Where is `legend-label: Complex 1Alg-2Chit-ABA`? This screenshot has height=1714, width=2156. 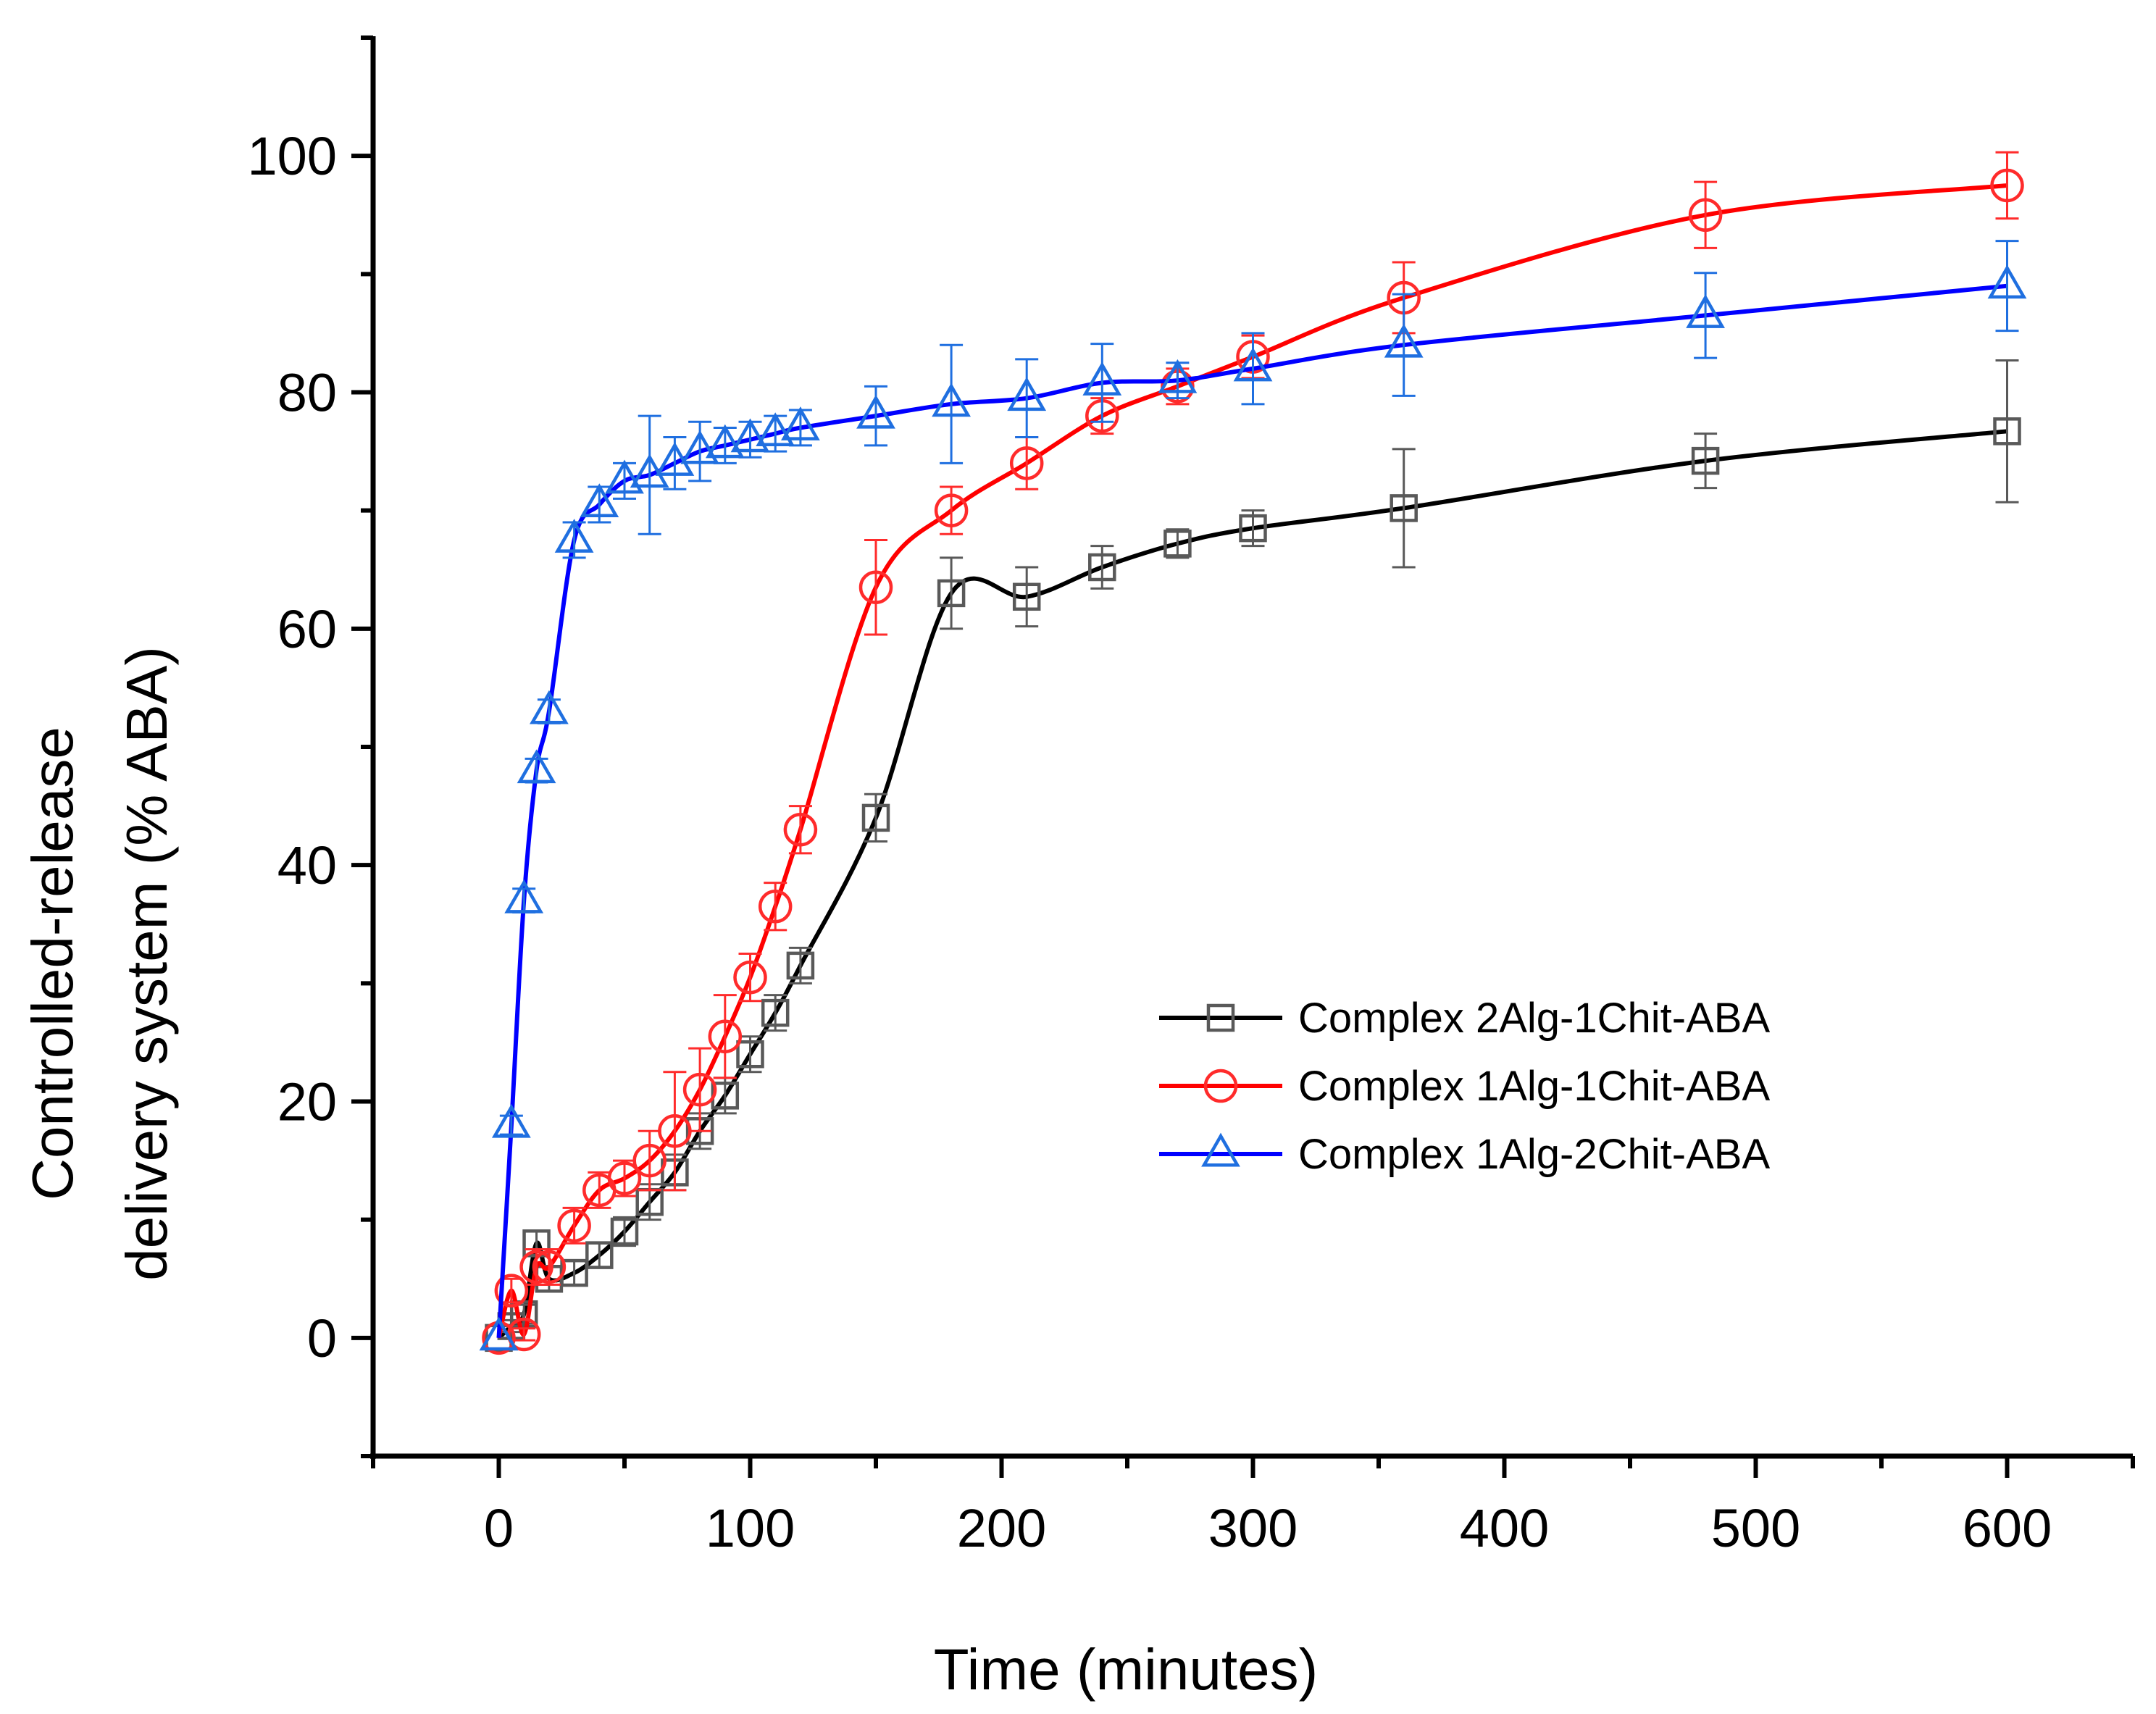 legend-label: Complex 1Alg-2Chit-ABA is located at coordinates (1534, 1154).